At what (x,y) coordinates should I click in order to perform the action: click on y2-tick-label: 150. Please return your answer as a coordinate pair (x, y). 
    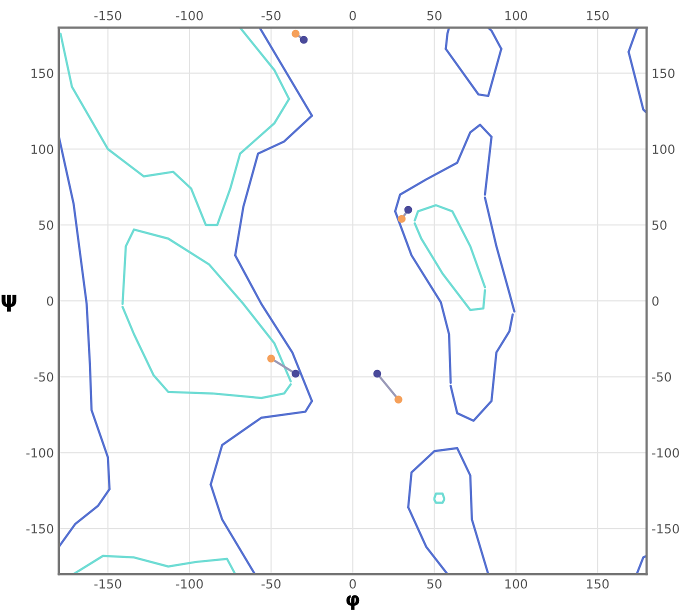
    Looking at the image, I should click on (663, 73).